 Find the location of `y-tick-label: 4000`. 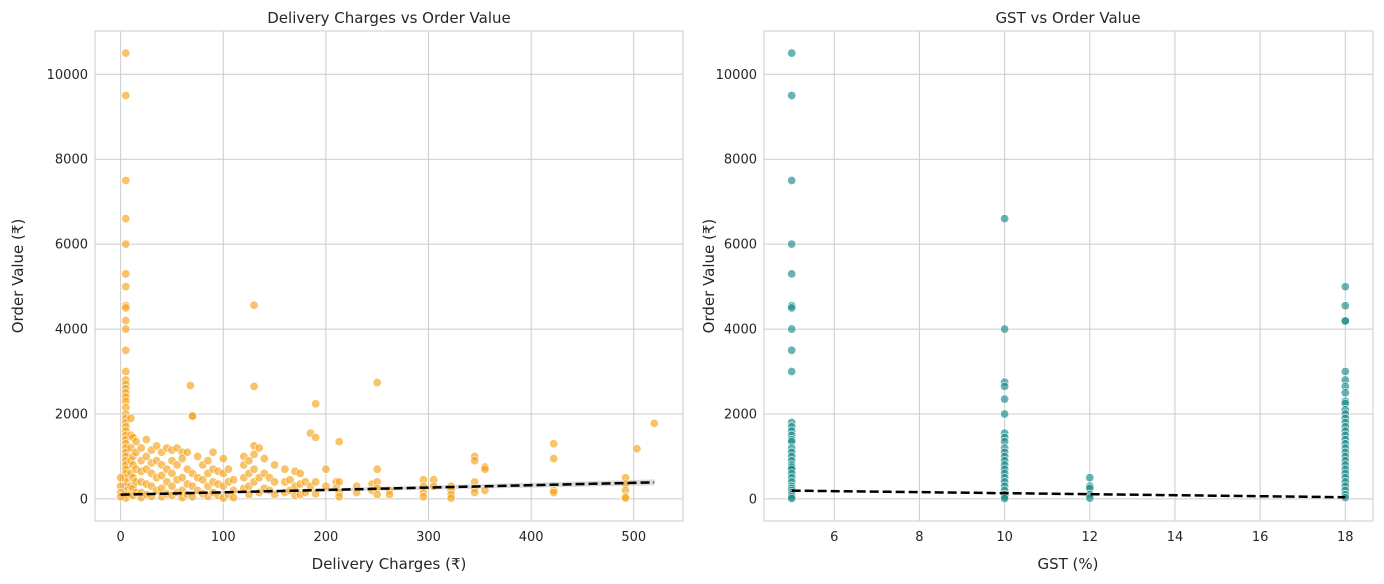

y-tick-label: 4000 is located at coordinates (71, 330).